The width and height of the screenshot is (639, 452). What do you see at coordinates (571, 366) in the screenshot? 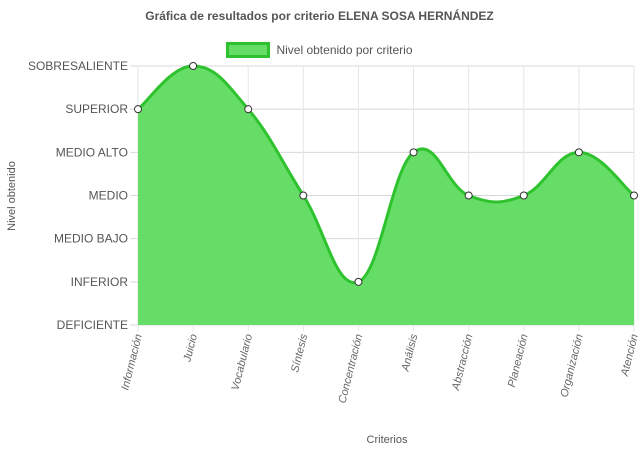
I see `x-tick-label: Organización` at bounding box center [571, 366].